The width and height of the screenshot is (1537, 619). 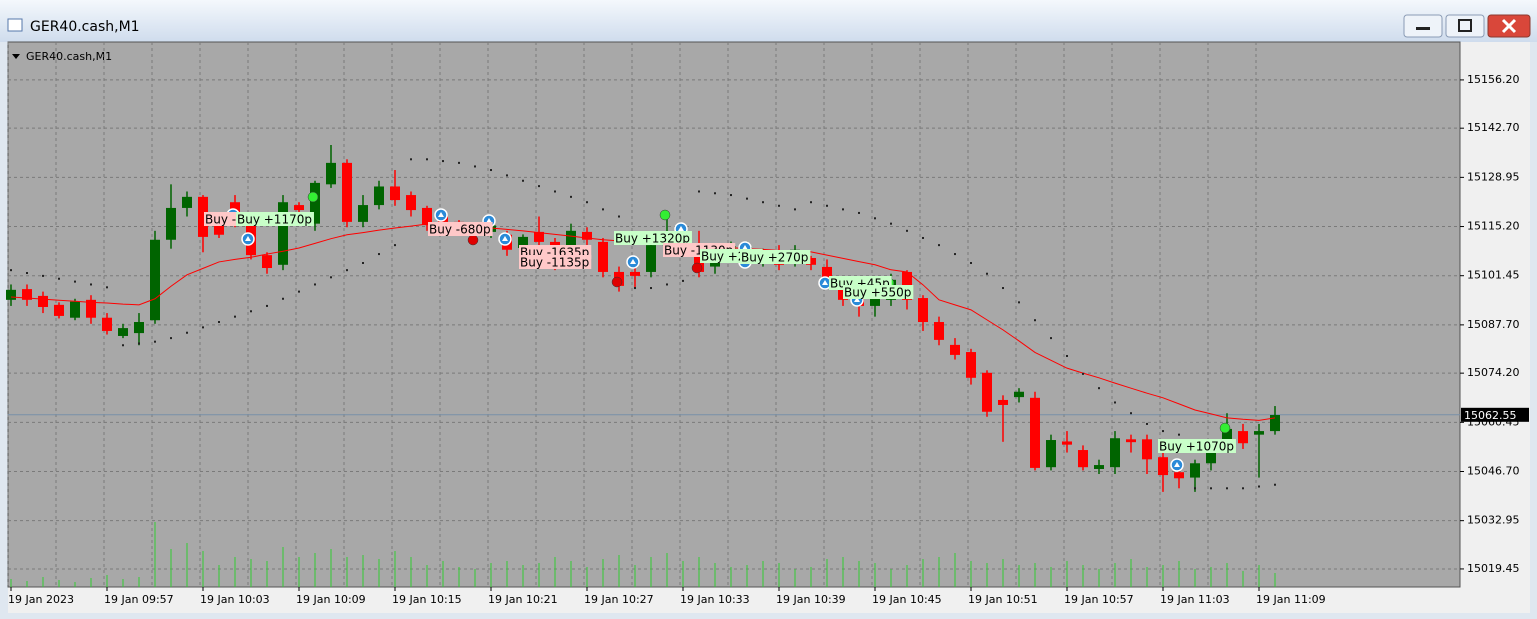 I want to click on x-tick-label: 19 Jan 10:03, so click(x=235, y=599).